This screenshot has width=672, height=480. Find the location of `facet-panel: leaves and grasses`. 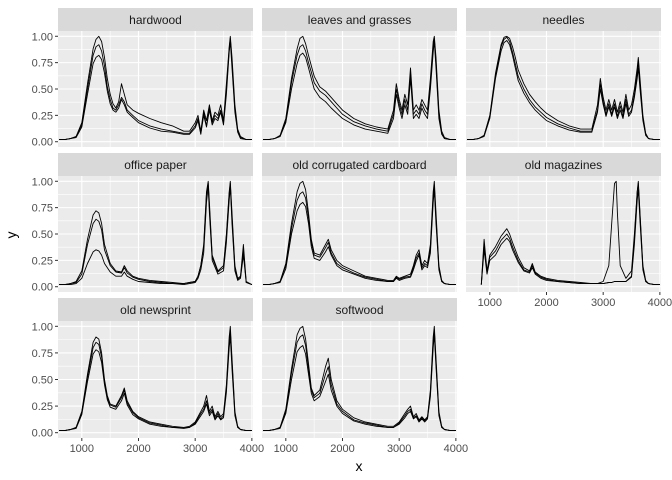

facet-panel: leaves and grasses is located at coordinates (359, 77).